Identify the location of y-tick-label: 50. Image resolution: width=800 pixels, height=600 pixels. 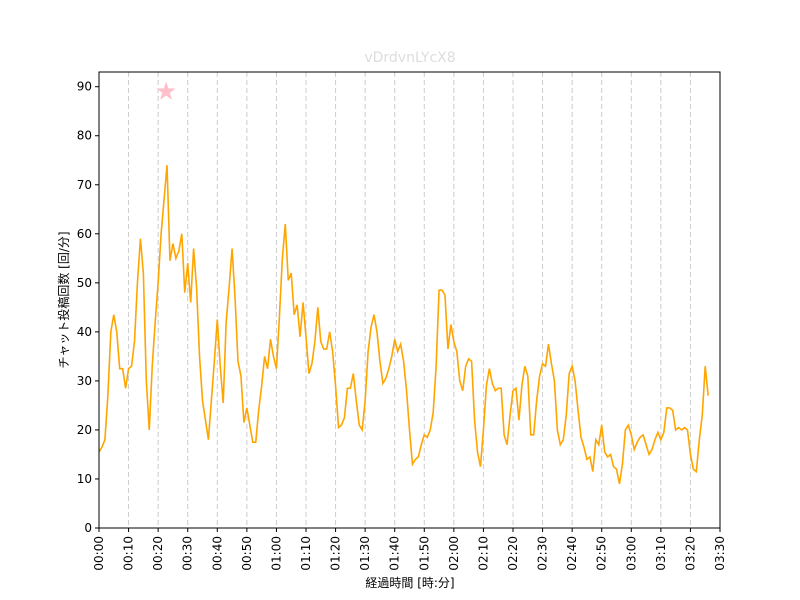
(84, 283).